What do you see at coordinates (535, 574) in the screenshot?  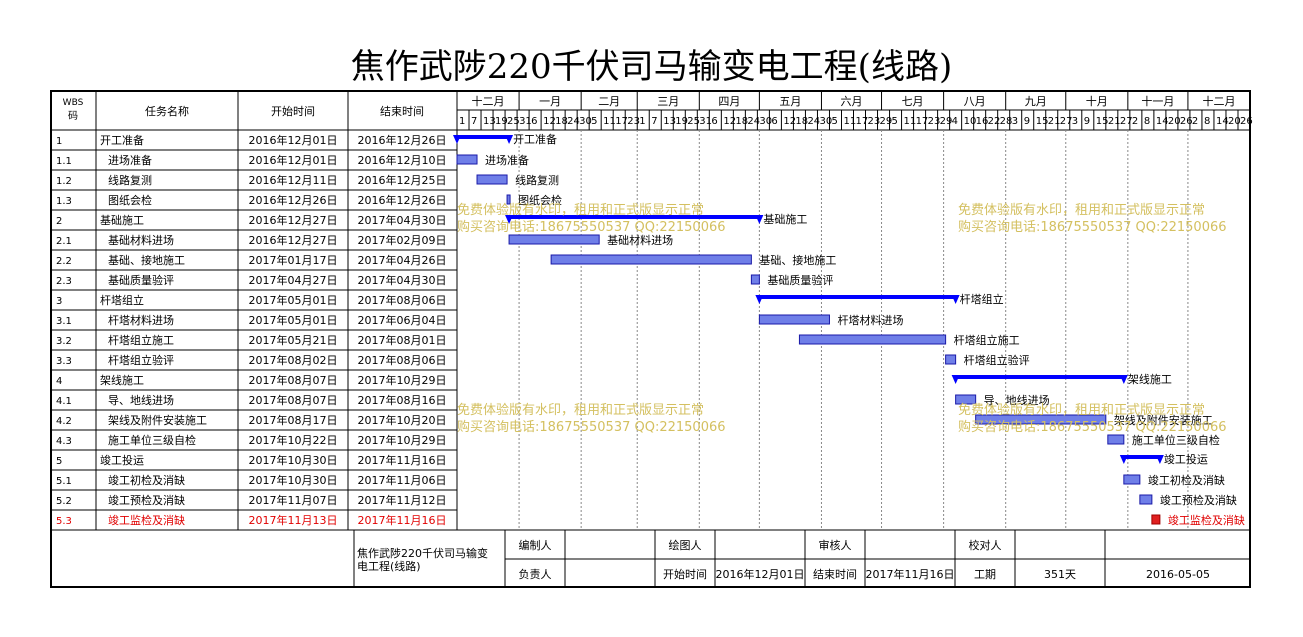 I see `footer-owner-label: 负责人` at bounding box center [535, 574].